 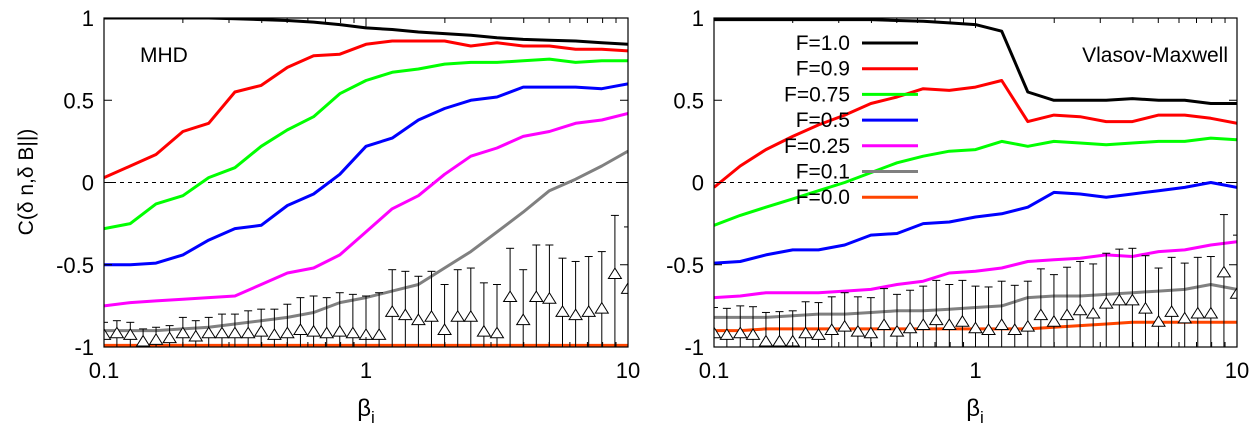 What do you see at coordinates (851, 94) in the screenshot?
I see `legend-item: F=0.75` at bounding box center [851, 94].